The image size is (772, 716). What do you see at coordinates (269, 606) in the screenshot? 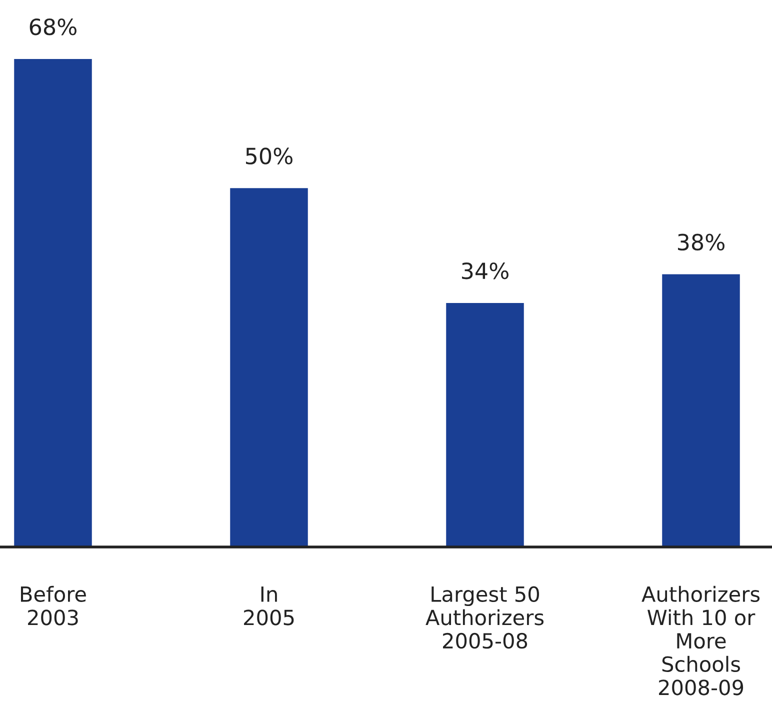
I see `x-tick-label: In 2005` at bounding box center [269, 606].